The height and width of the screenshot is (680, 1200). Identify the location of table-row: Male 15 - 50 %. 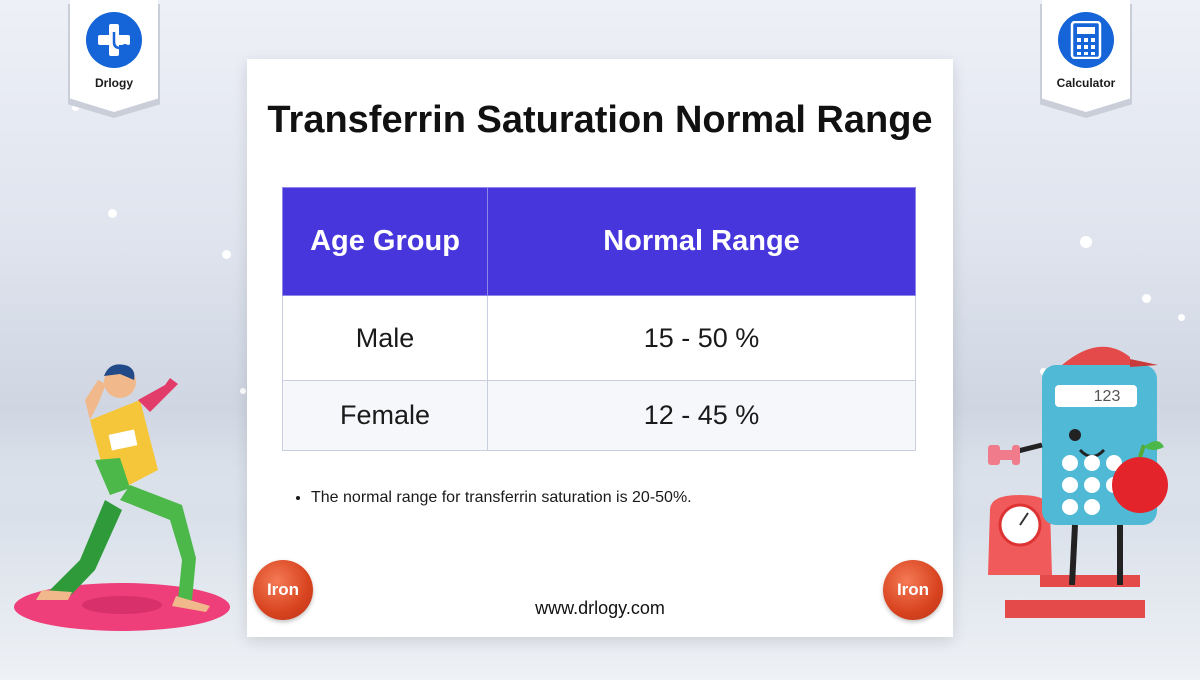
(599, 338).